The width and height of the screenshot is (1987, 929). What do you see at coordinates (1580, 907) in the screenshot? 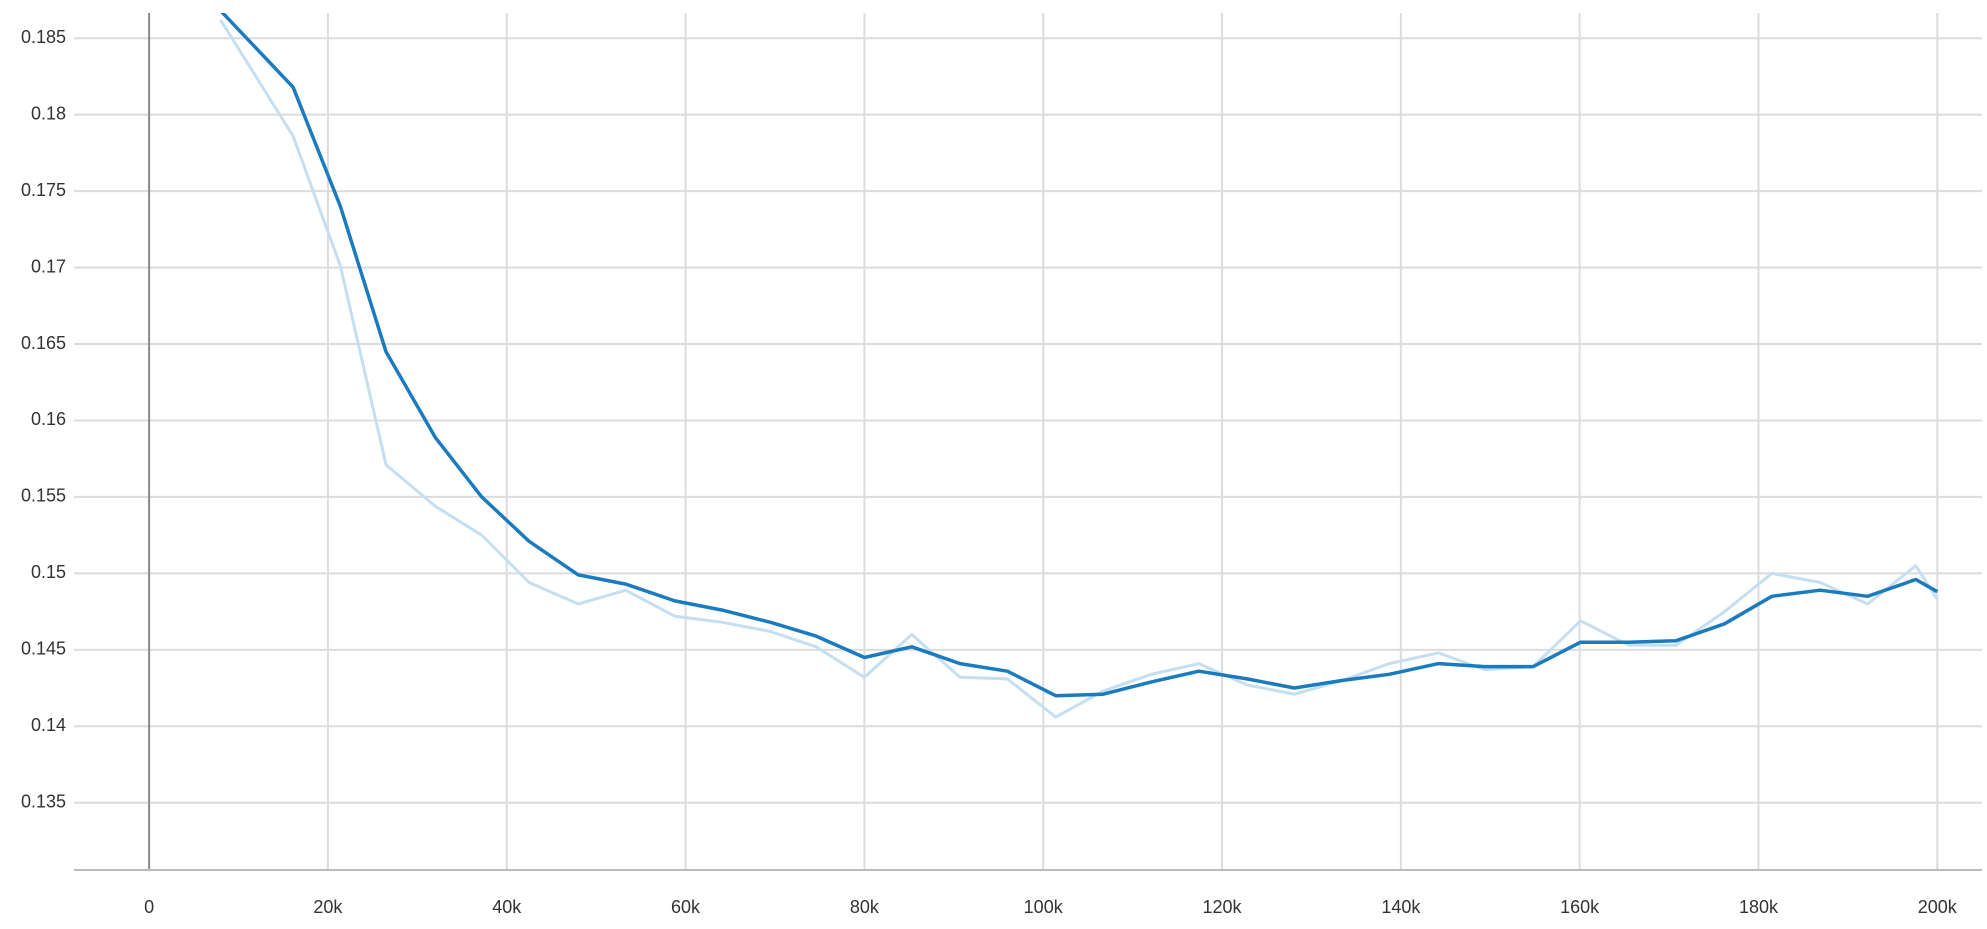
I see `x-tick-label: 160k` at bounding box center [1580, 907].